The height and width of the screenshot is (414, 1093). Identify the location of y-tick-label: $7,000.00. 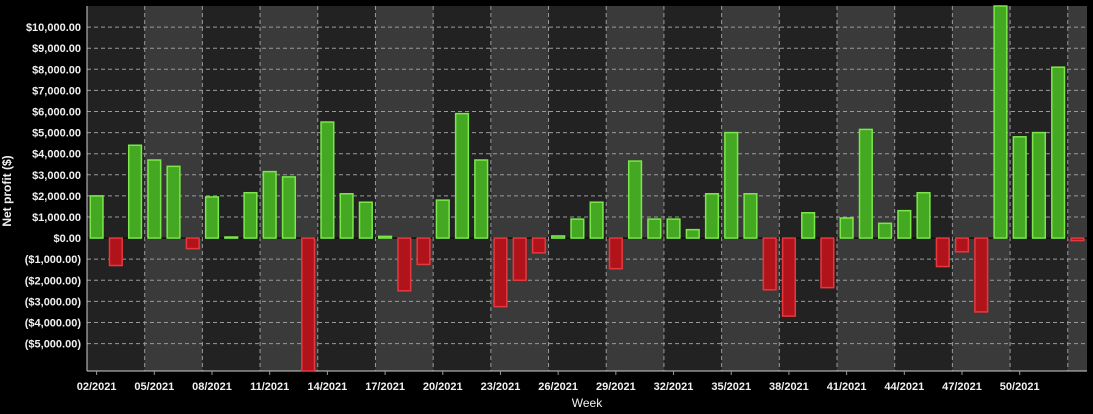
(56, 91).